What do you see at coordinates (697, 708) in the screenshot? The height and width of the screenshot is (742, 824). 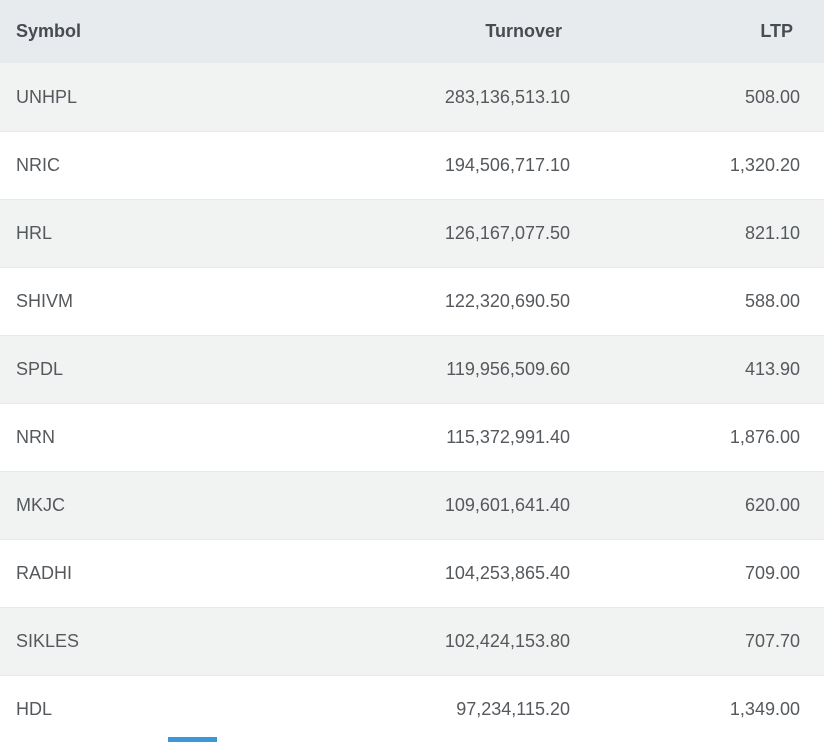 I see `ltp-cell: 1,349.00` at bounding box center [697, 708].